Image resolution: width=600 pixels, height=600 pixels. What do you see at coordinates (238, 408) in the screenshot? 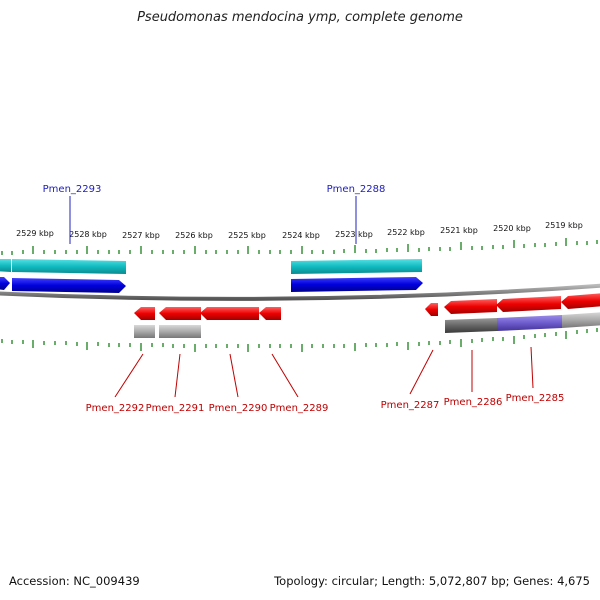
I see `gene-label-pmen-2290: Pmen_2290` at bounding box center [238, 408].